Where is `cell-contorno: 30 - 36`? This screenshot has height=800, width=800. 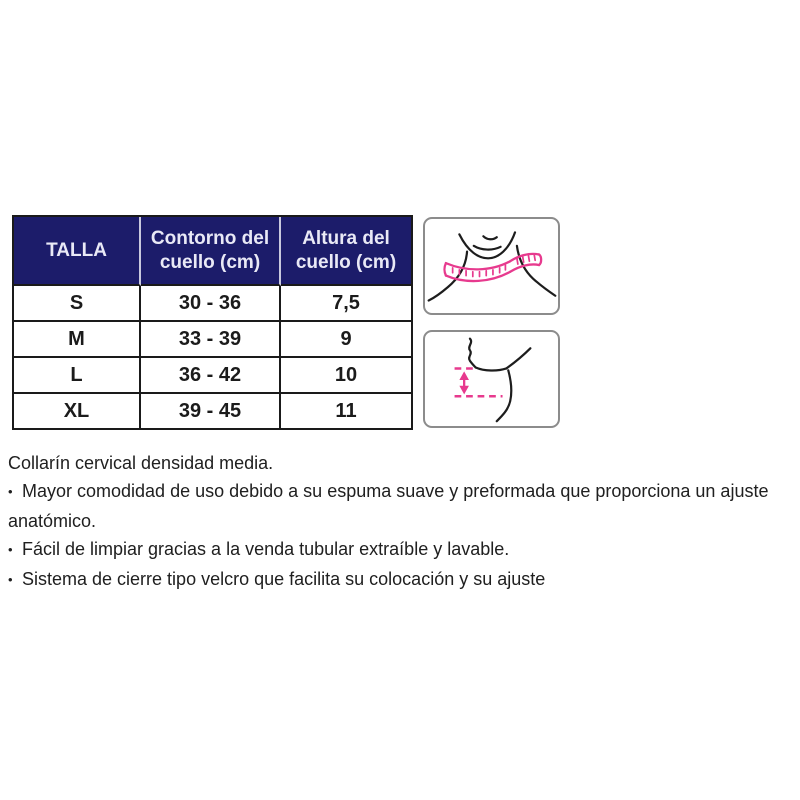 cell-contorno: 30 - 36 is located at coordinates (211, 304).